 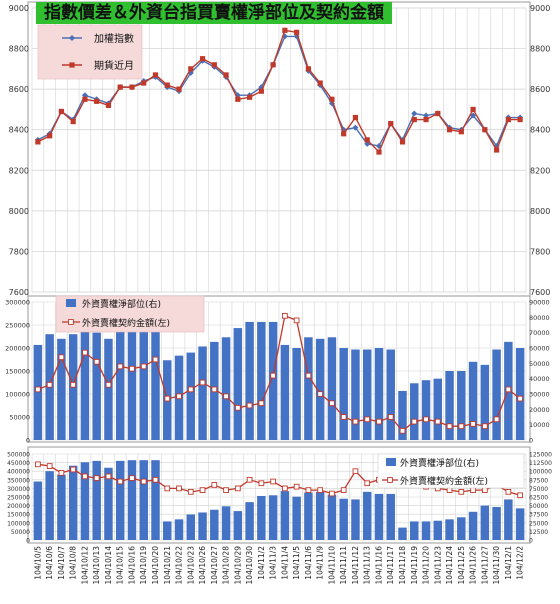 I want to click on panel-1-ytick-right: 7800, so click(x=540, y=251).